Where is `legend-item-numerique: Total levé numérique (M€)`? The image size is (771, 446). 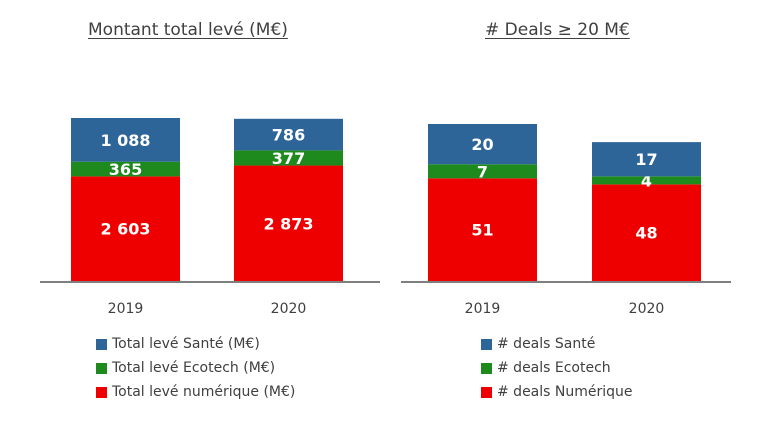 legend-item-numerique: Total levé numérique (M€) is located at coordinates (195, 392).